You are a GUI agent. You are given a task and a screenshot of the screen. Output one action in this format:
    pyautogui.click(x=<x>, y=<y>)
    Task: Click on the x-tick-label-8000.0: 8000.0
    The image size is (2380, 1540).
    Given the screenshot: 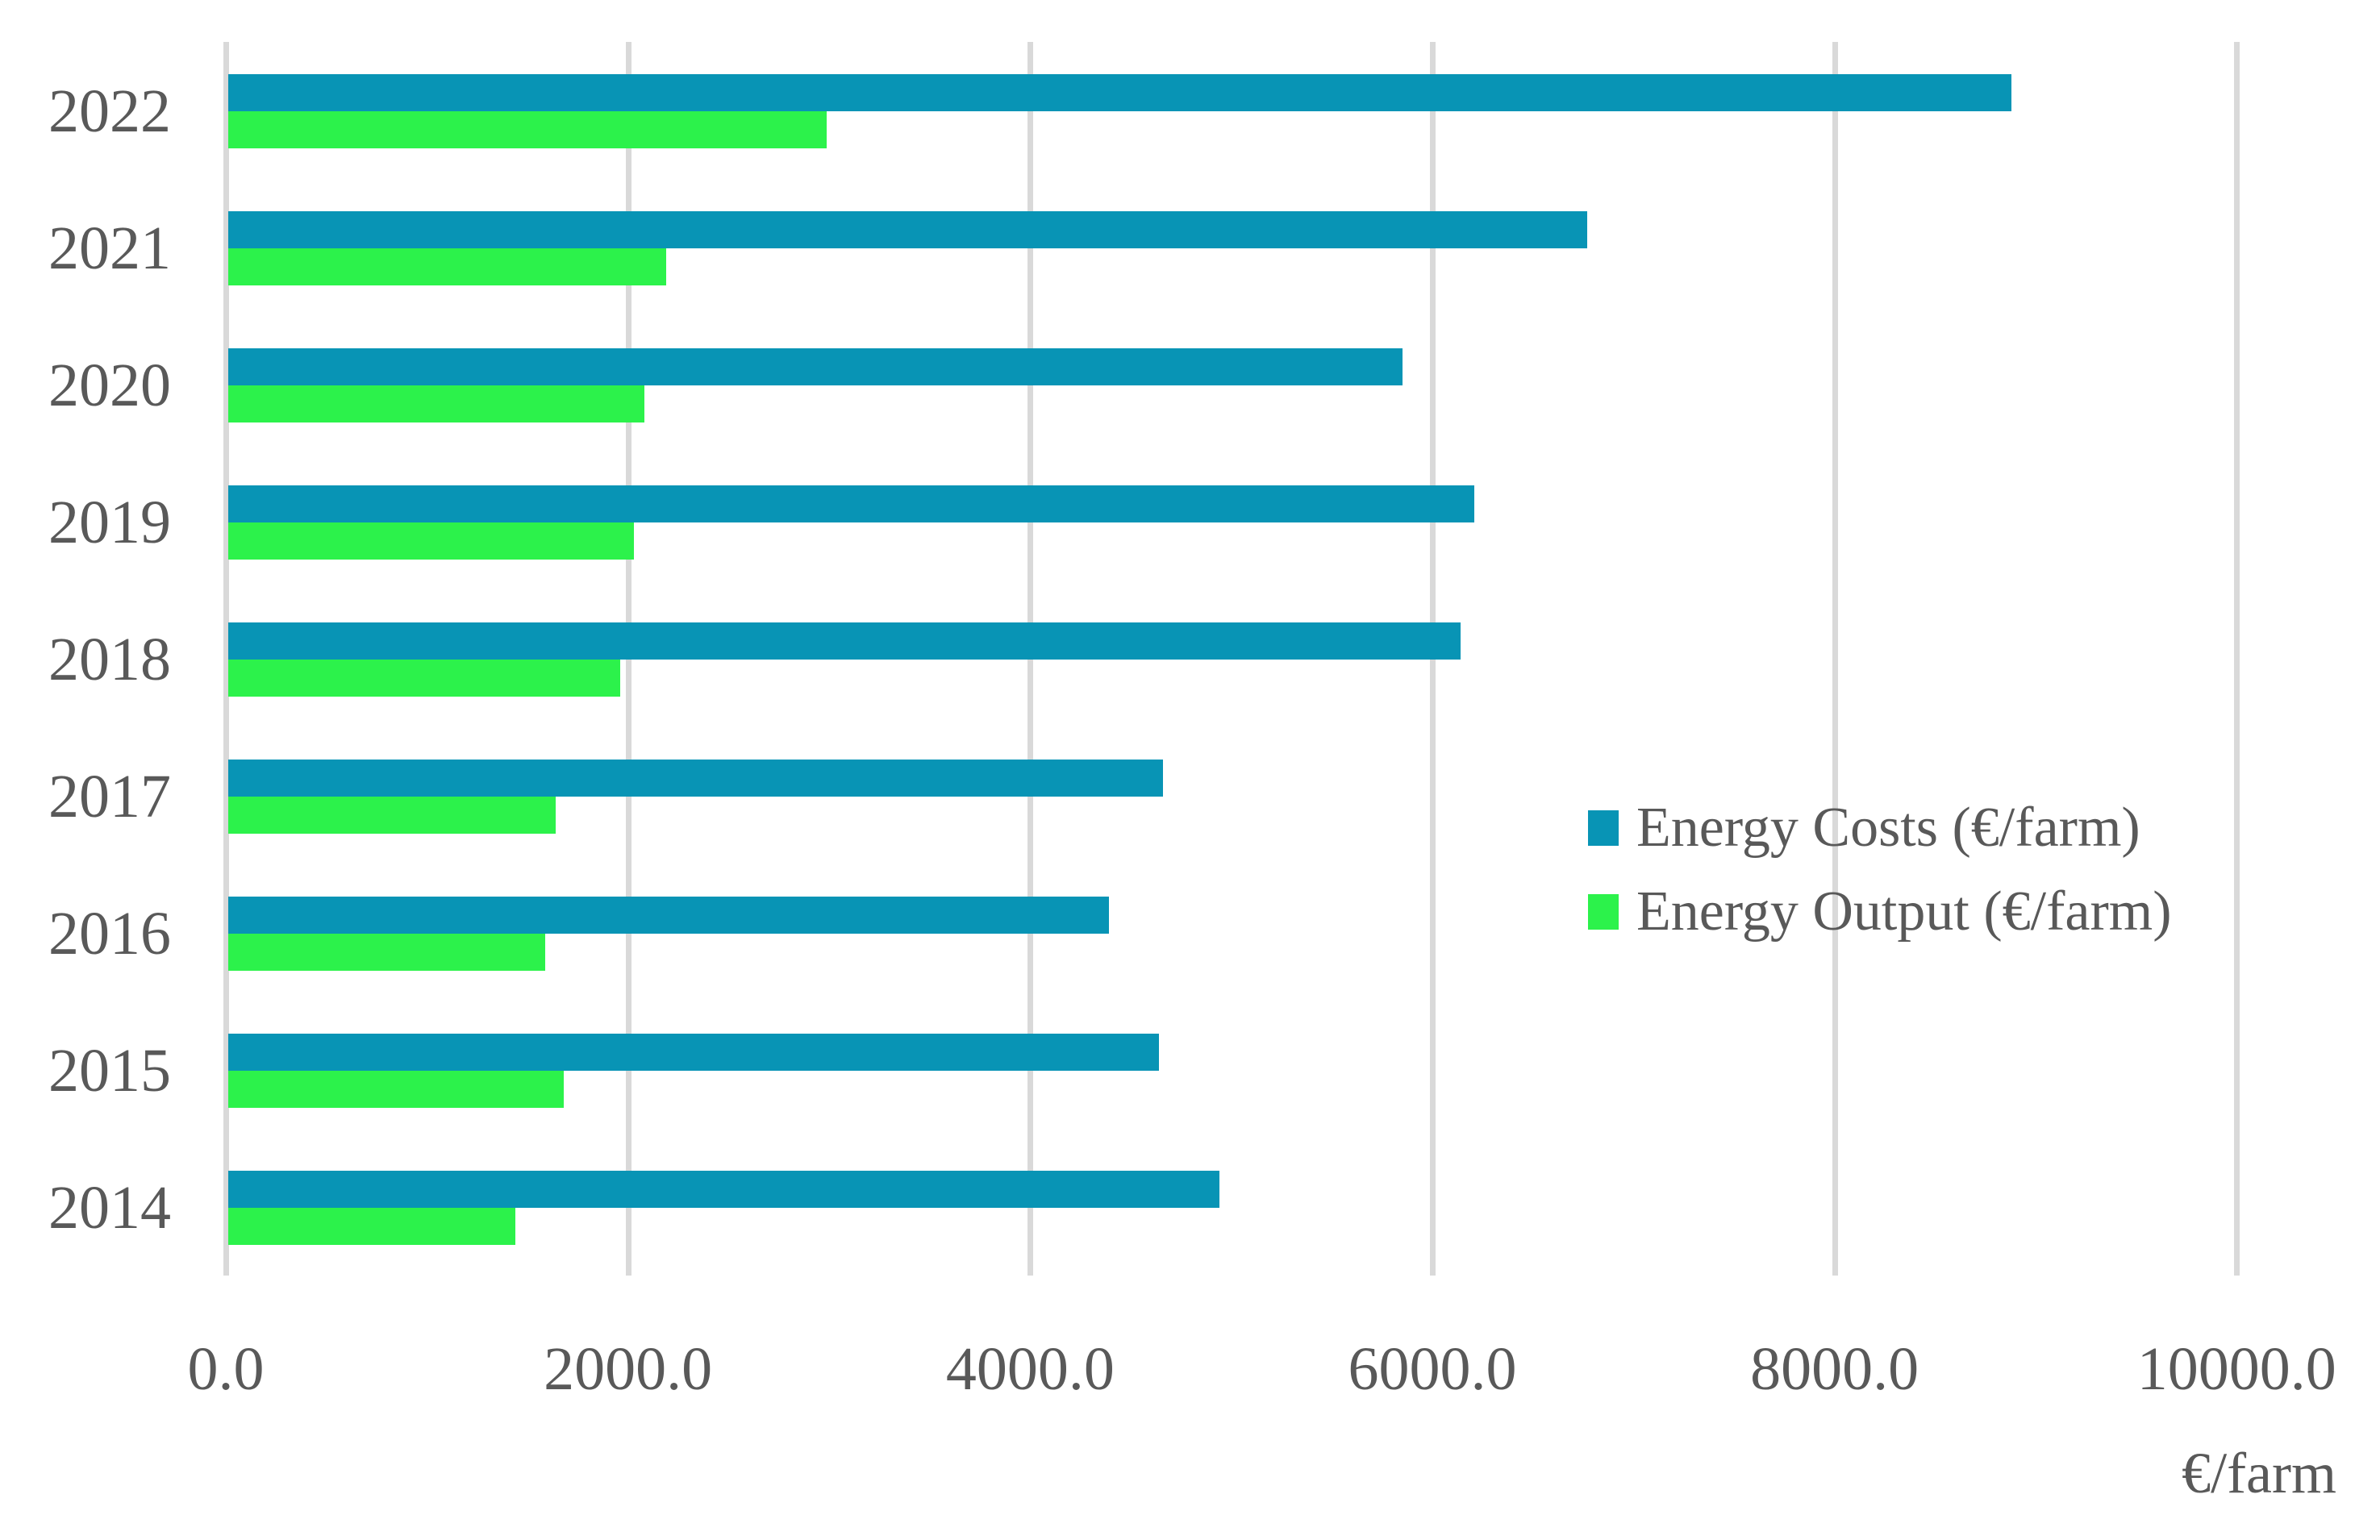 What is the action you would take?
    pyautogui.click(x=1834, y=1369)
    